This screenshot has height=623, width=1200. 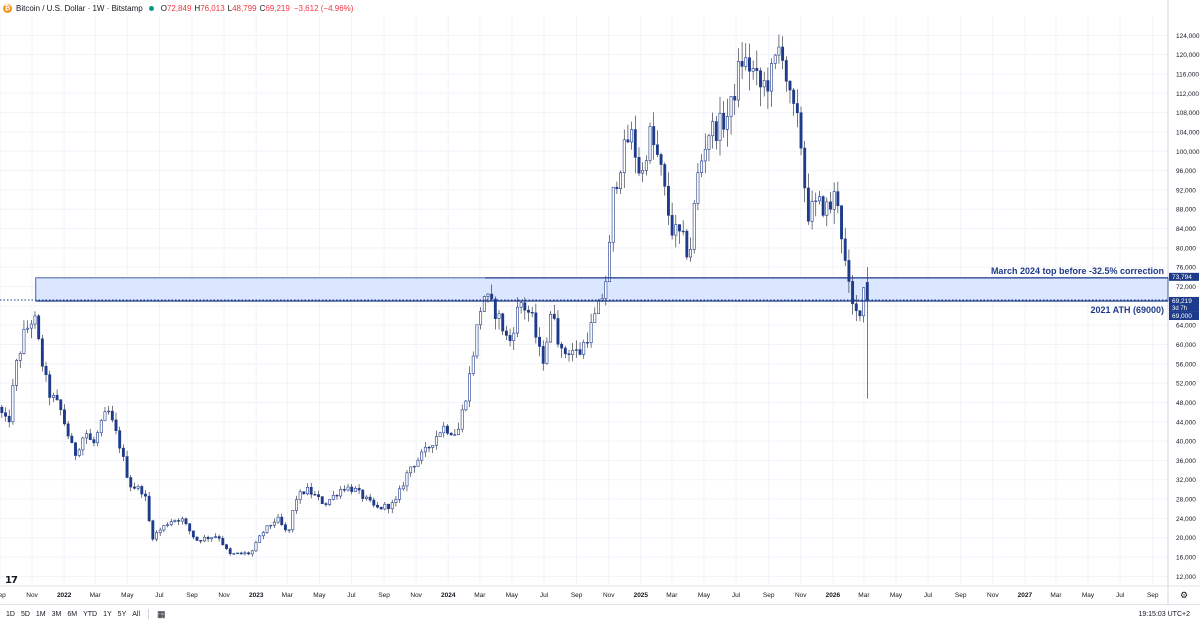 I want to click on range-all: All, so click(x=136, y=614).